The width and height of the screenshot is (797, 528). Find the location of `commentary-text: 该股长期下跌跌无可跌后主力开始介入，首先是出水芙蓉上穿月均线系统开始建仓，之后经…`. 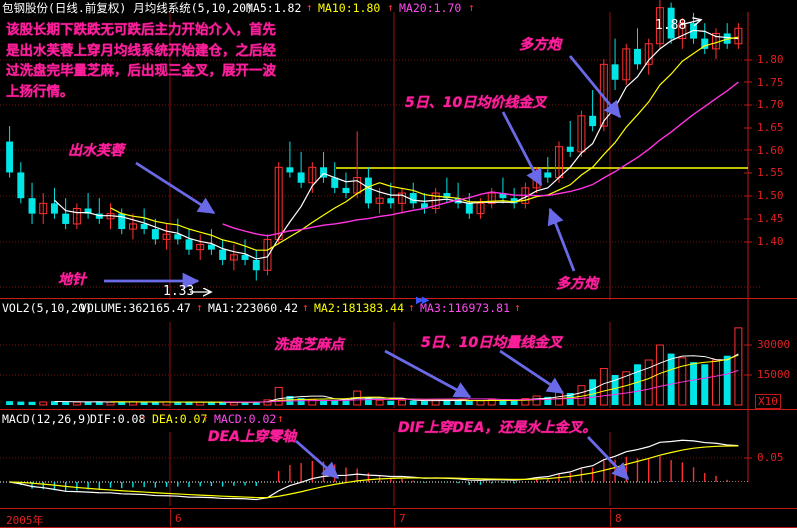

commentary-text: 该股长期下跌跌无可跌后主力开始介入，首先是出水芙蓉上穿月均线系统开始建仓，之后经… is located at coordinates (141, 61).